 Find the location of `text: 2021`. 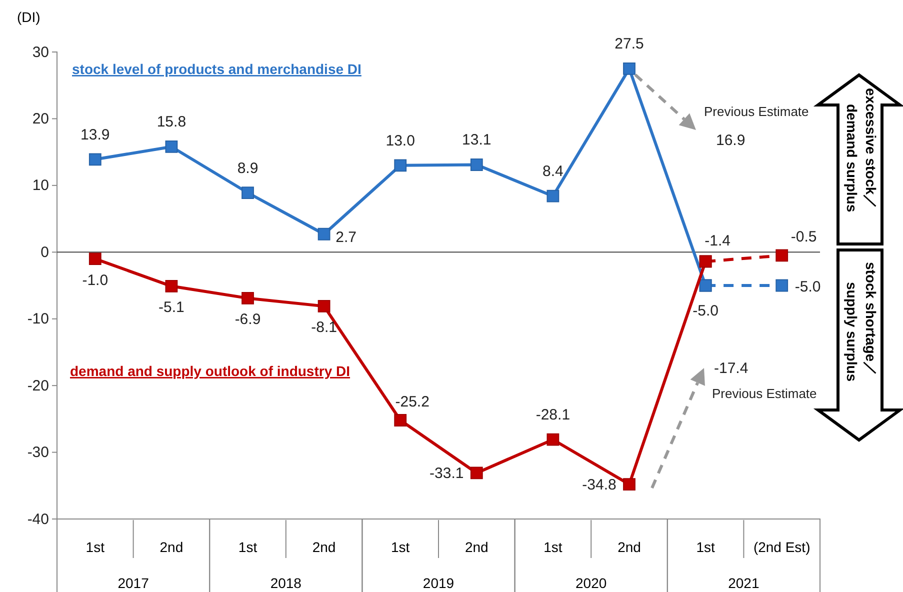

text: 2021 is located at coordinates (744, 583).